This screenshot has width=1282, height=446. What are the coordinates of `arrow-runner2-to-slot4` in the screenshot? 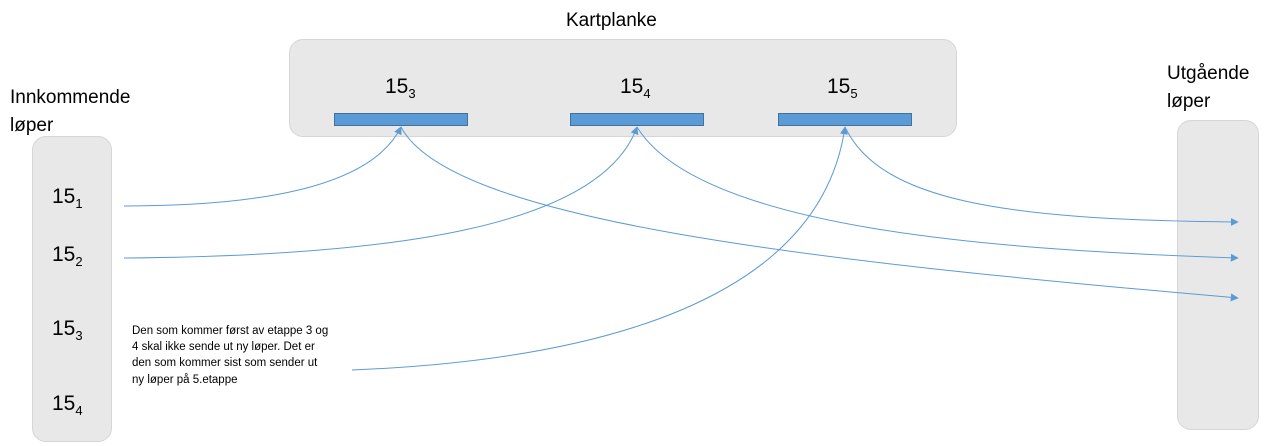 It's located at (381, 192).